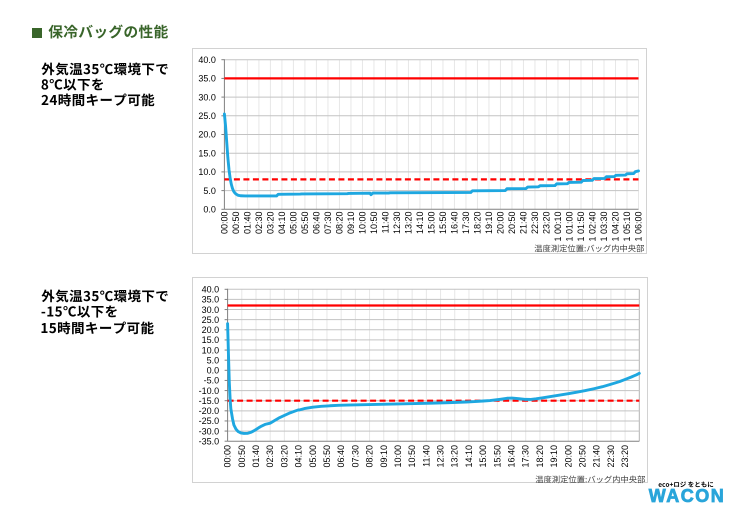 The image size is (737, 510). I want to click on svg-text: 1 03:30, so click(604, 227).